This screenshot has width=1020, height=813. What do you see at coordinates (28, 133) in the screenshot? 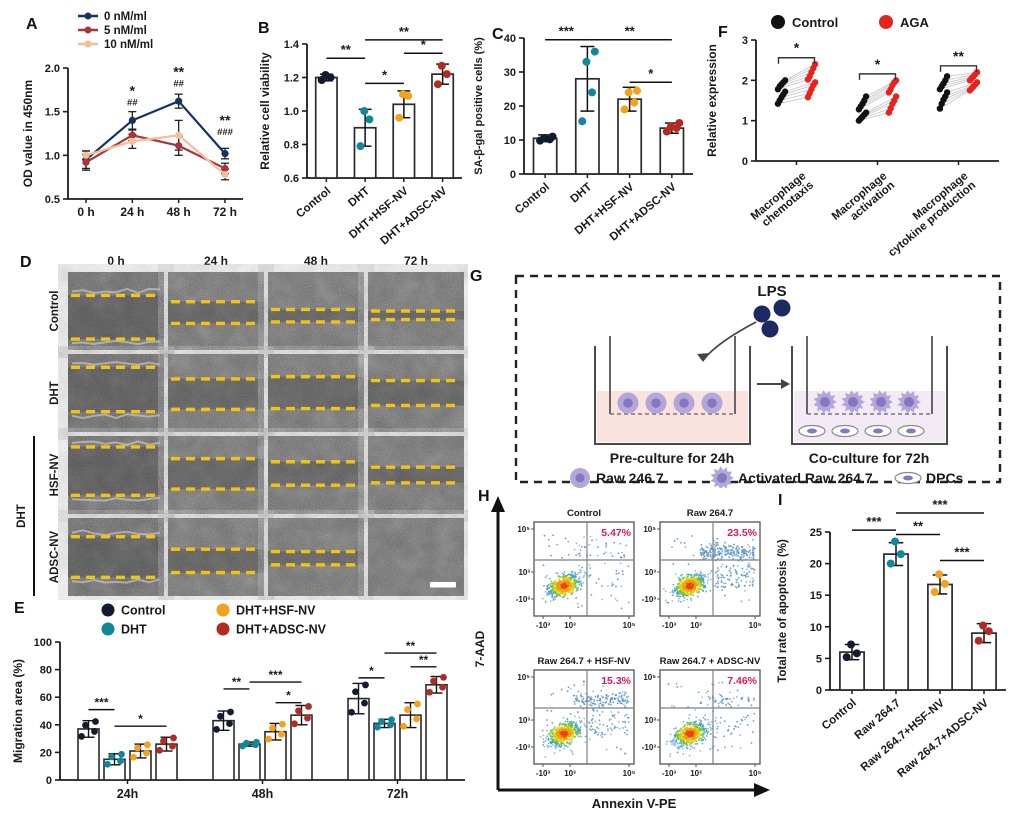
I see `svg-text: OD value in 450nm` at bounding box center [28, 133].